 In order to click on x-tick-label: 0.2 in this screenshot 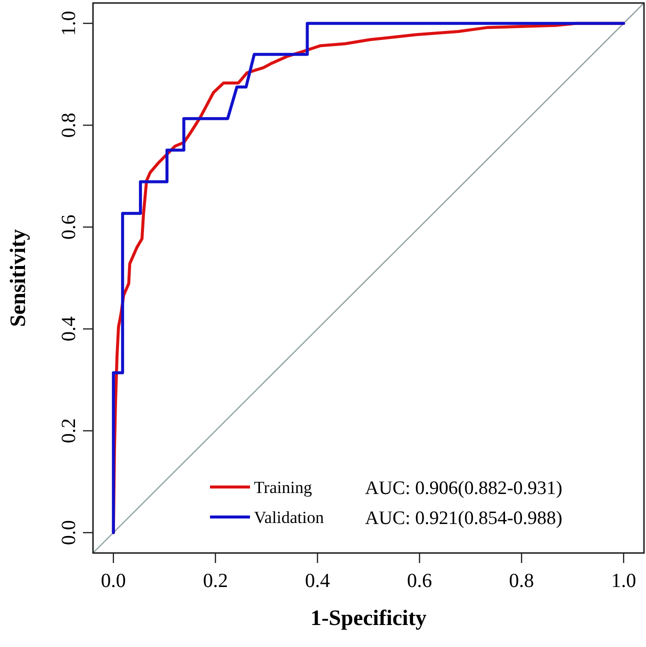, I will do `click(215, 581)`.